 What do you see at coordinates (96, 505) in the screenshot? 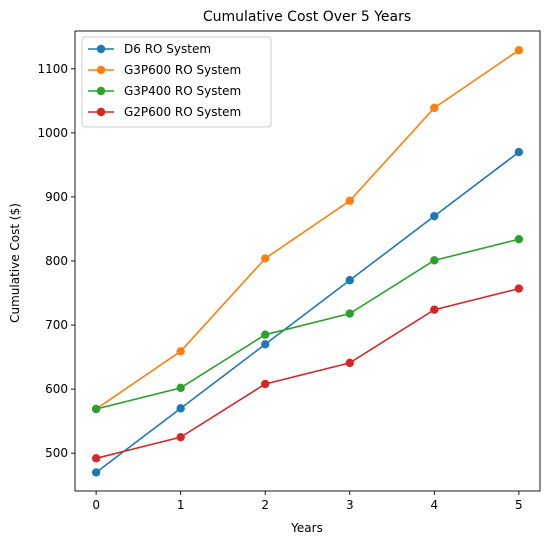
I see `x-tick-label: 0` at bounding box center [96, 505].